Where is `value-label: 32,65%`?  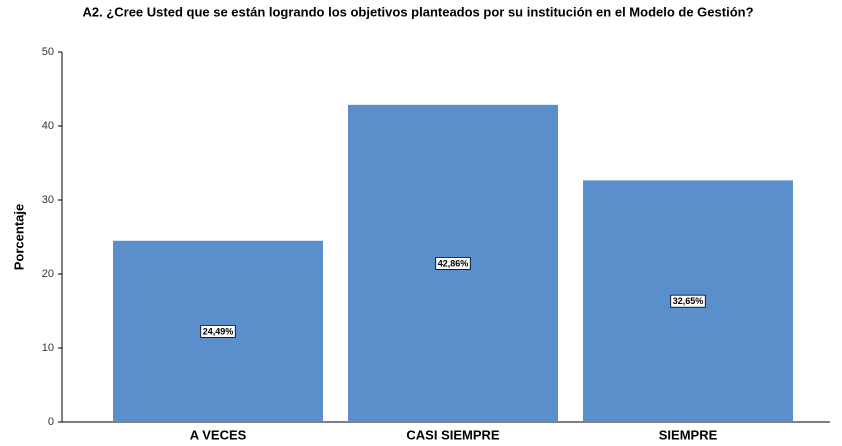 value-label: 32,65% is located at coordinates (688, 301).